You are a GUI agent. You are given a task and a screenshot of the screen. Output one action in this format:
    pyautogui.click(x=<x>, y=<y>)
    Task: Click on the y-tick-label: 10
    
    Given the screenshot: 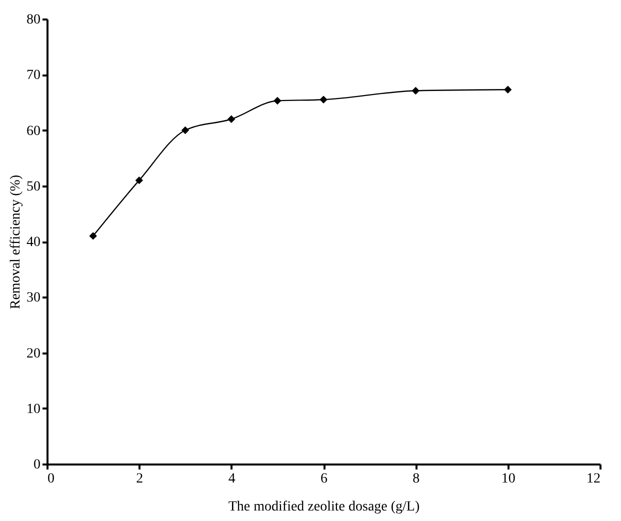 What is the action you would take?
    pyautogui.click(x=33, y=409)
    